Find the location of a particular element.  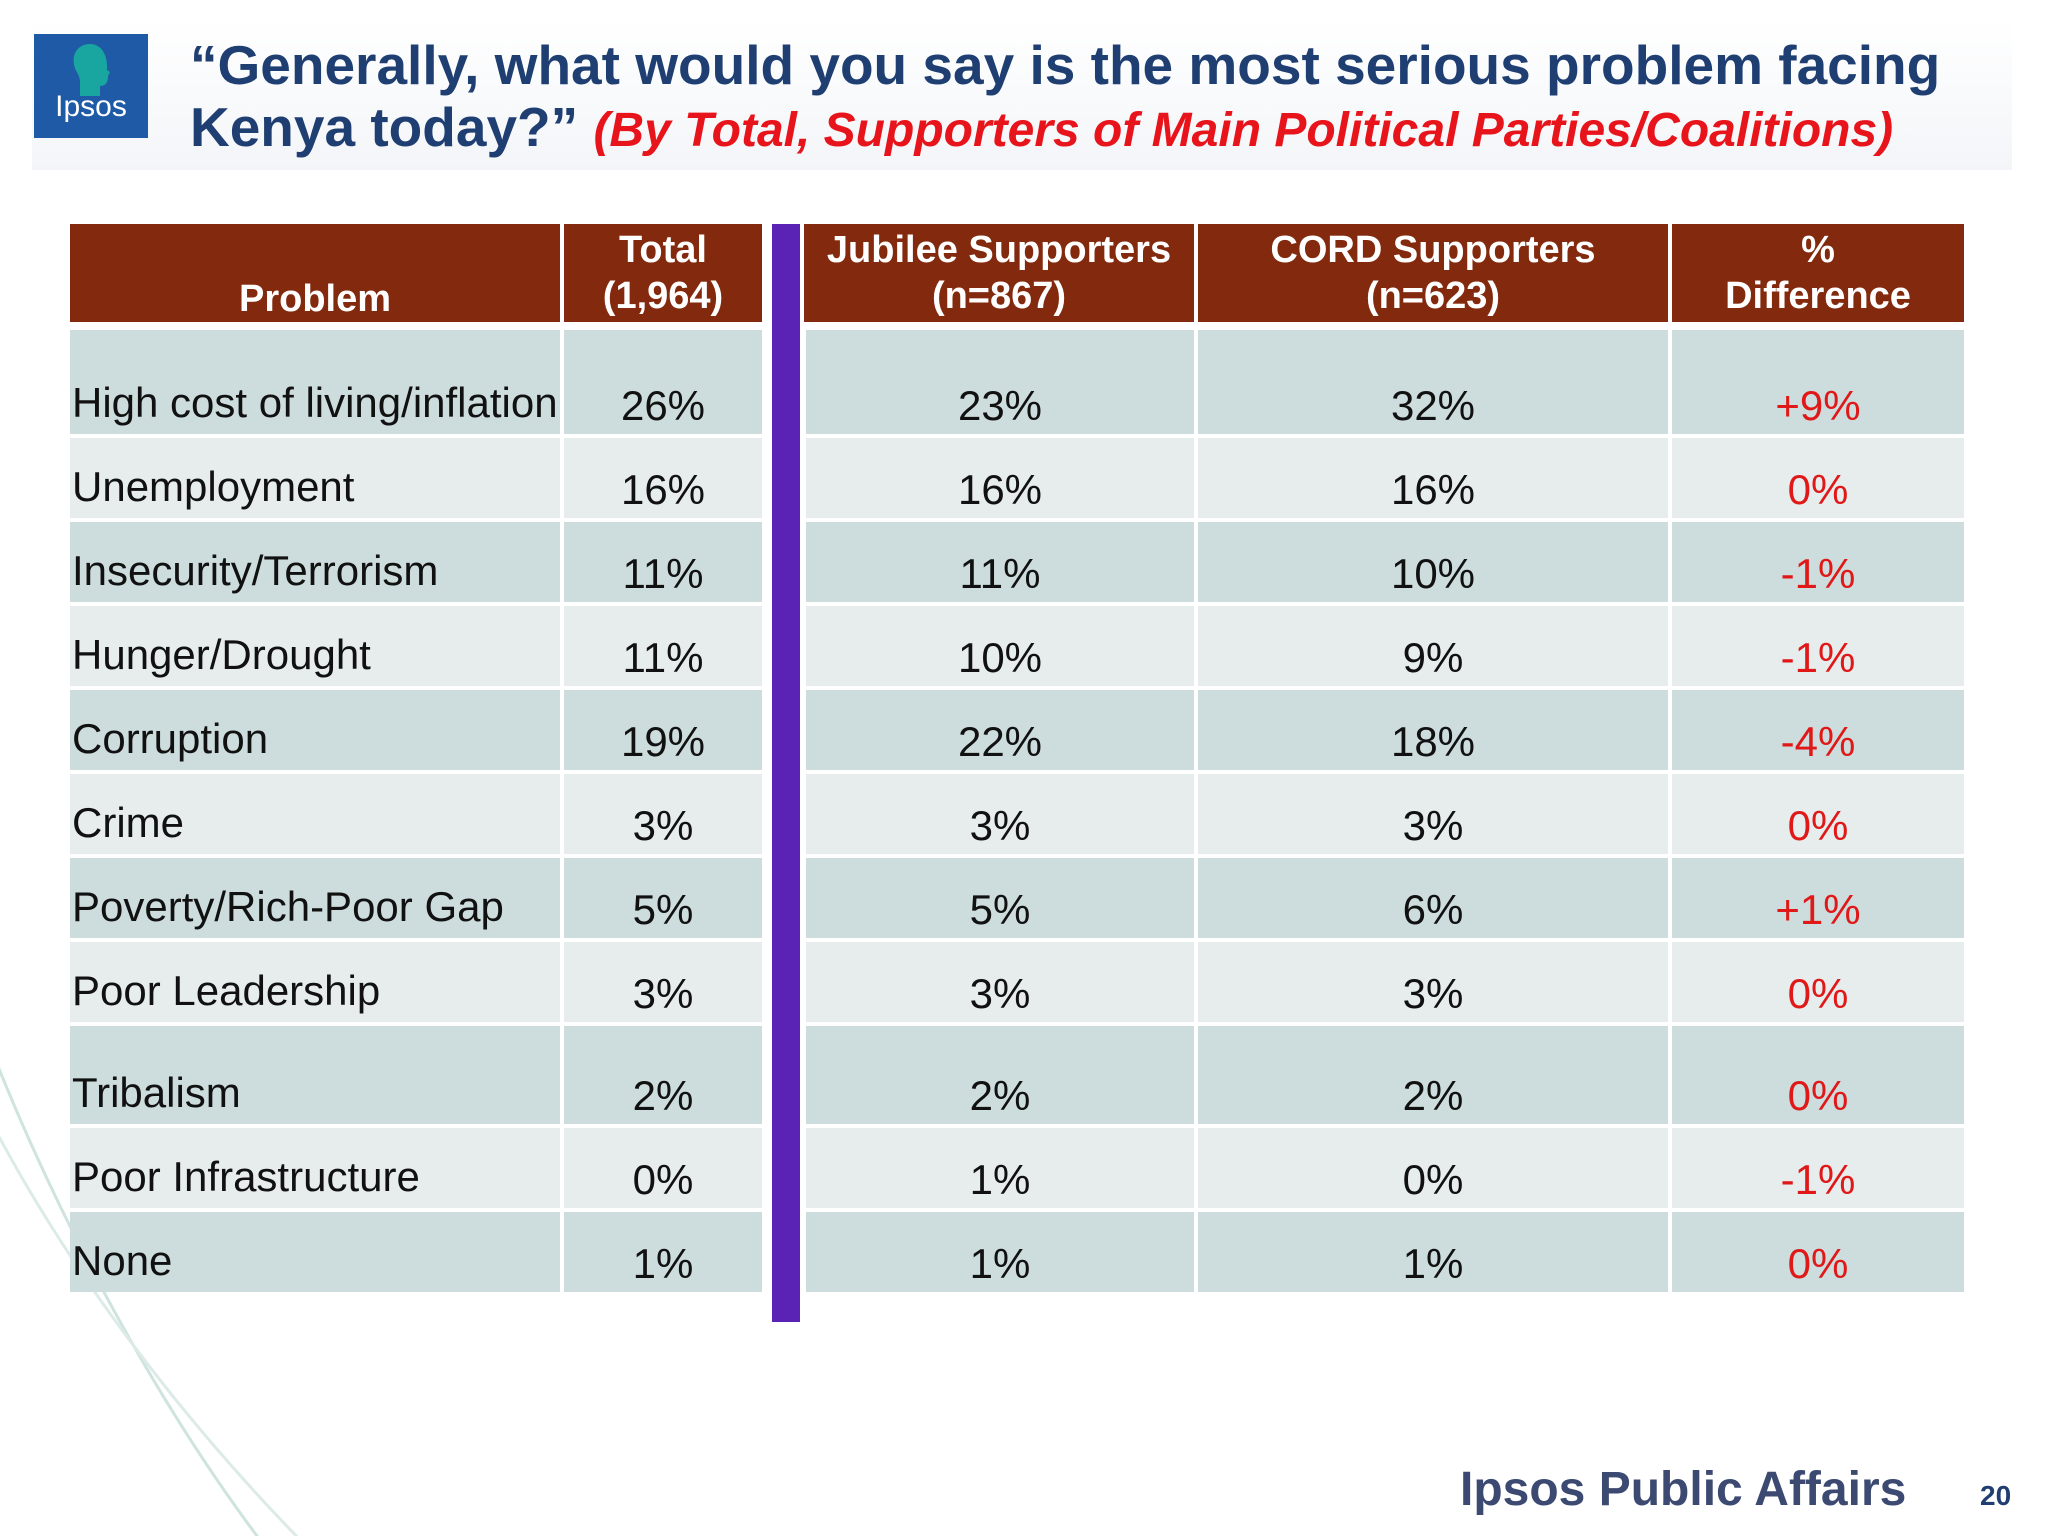

logo-text: Ipsos is located at coordinates (91, 106).